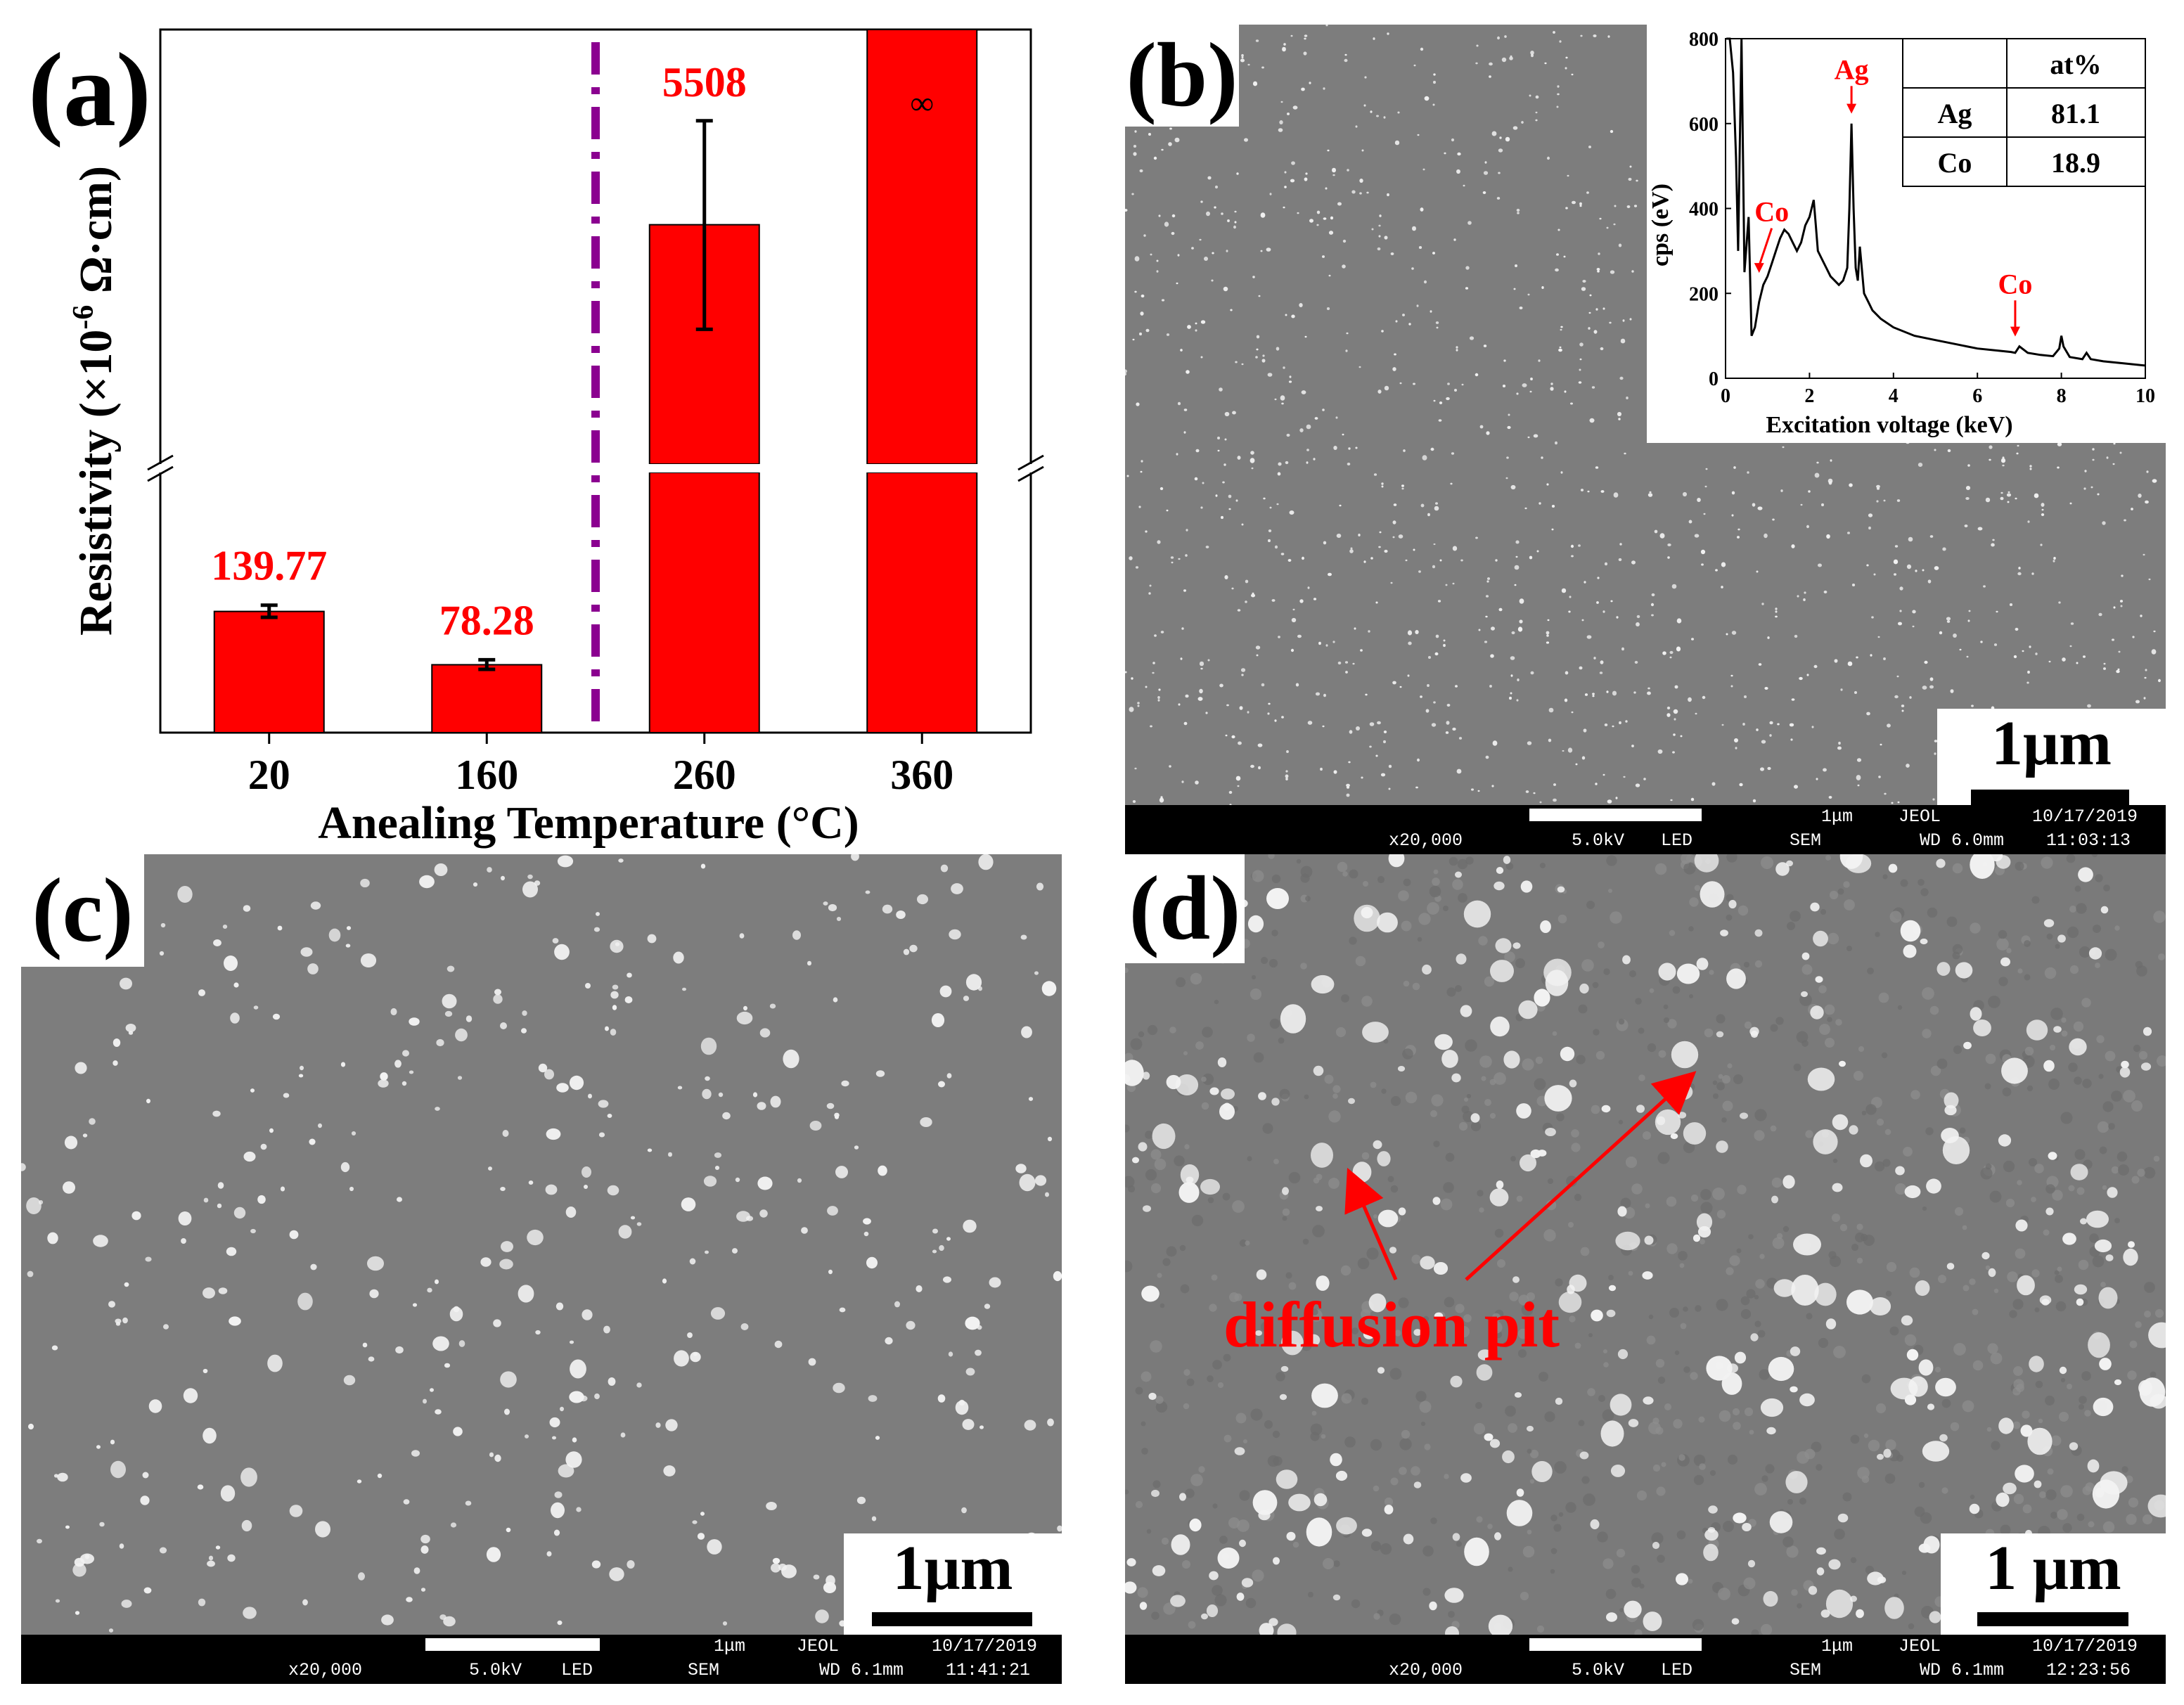 The width and height of the screenshot is (2184, 1705). What do you see at coordinates (1460, 1215) in the screenshot?
I see `diffusion-pit-annotation: diffusion pit` at bounding box center [1460, 1215].